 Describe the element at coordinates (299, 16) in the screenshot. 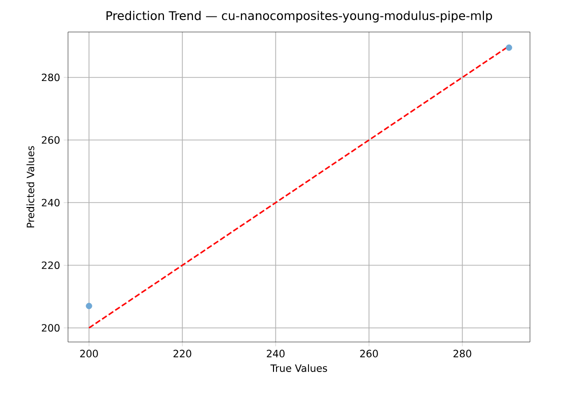

I see `chart-title: Prediction Trend — cu-nanocomposites-young-modulus-pipe-mlp` at that location.